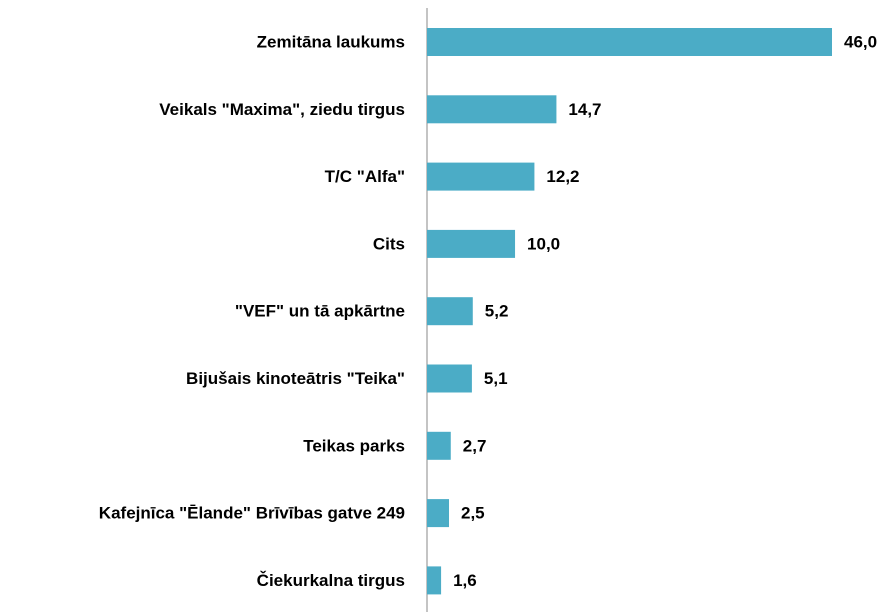  What do you see at coordinates (365, 176) in the screenshot?
I see `category-label: T/C "Alfa"` at bounding box center [365, 176].